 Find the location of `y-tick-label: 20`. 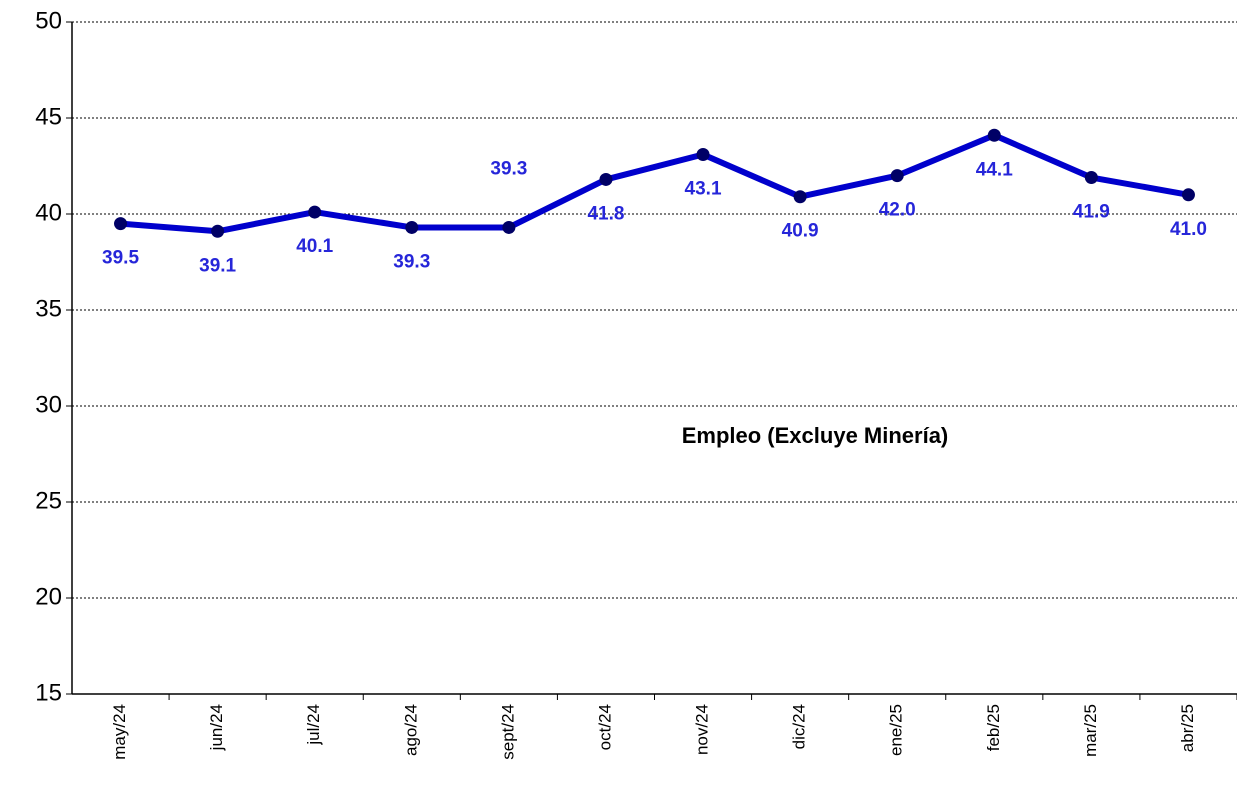

y-tick-label: 20 is located at coordinates (48, 596).